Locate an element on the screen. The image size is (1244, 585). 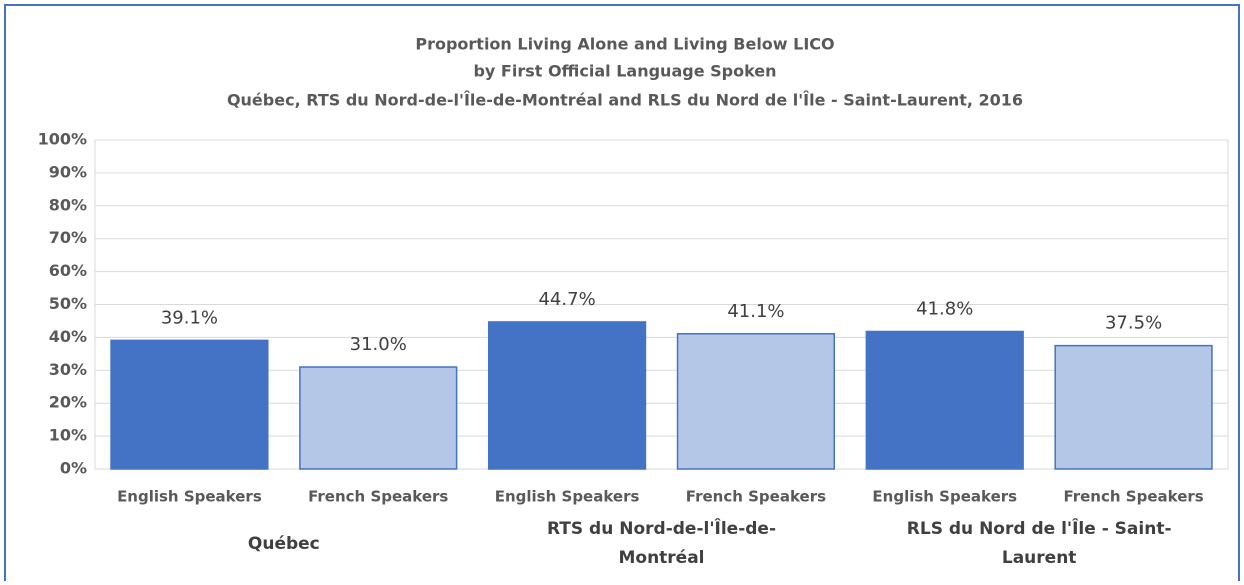
value-label: 31.0% is located at coordinates (378, 344).